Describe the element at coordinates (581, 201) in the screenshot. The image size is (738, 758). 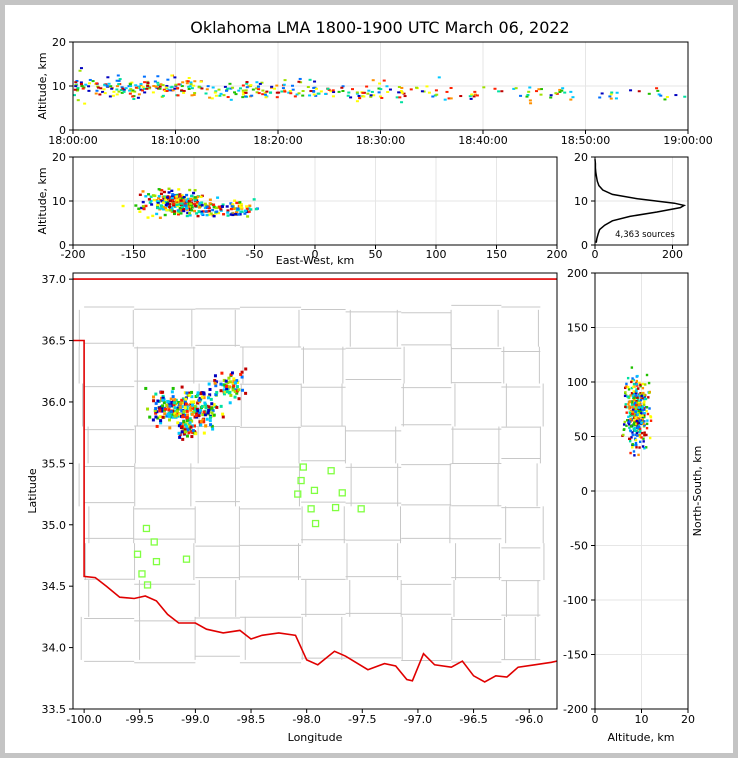
I see `altitude-histogram-ytick-label: 10` at that location.